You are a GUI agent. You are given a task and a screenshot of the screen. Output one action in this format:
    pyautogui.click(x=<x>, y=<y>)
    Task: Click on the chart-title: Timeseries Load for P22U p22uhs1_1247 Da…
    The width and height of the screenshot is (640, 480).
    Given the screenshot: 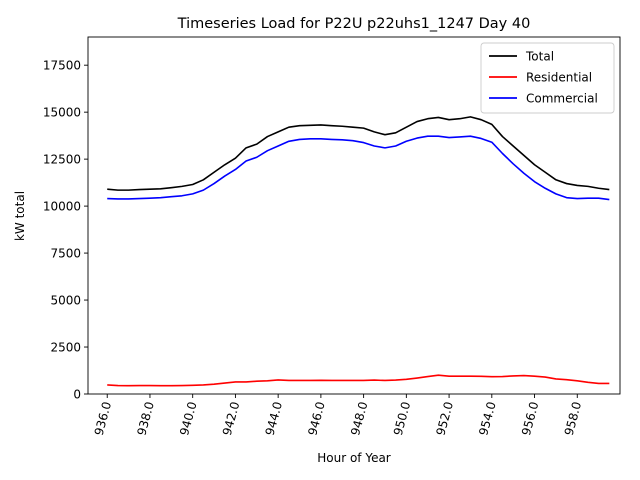 What is the action you would take?
    pyautogui.click(x=354, y=24)
    